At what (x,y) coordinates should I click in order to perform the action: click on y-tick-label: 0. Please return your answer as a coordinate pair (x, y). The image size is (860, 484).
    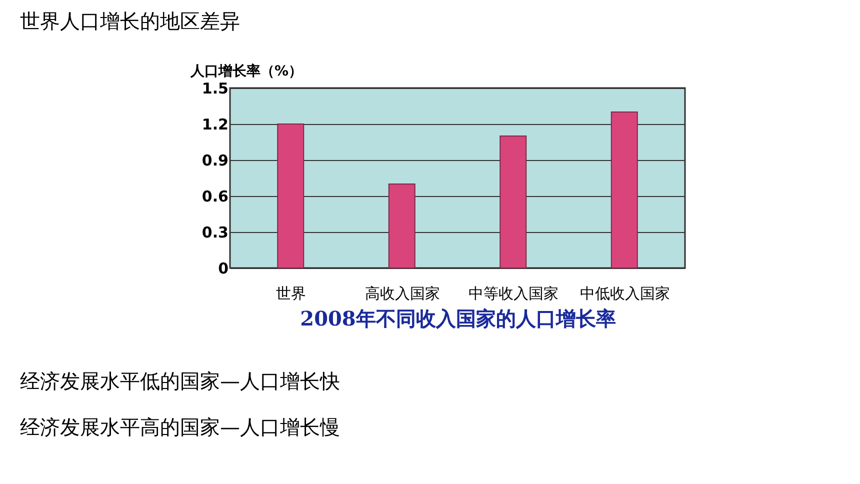
    Looking at the image, I should click on (223, 269).